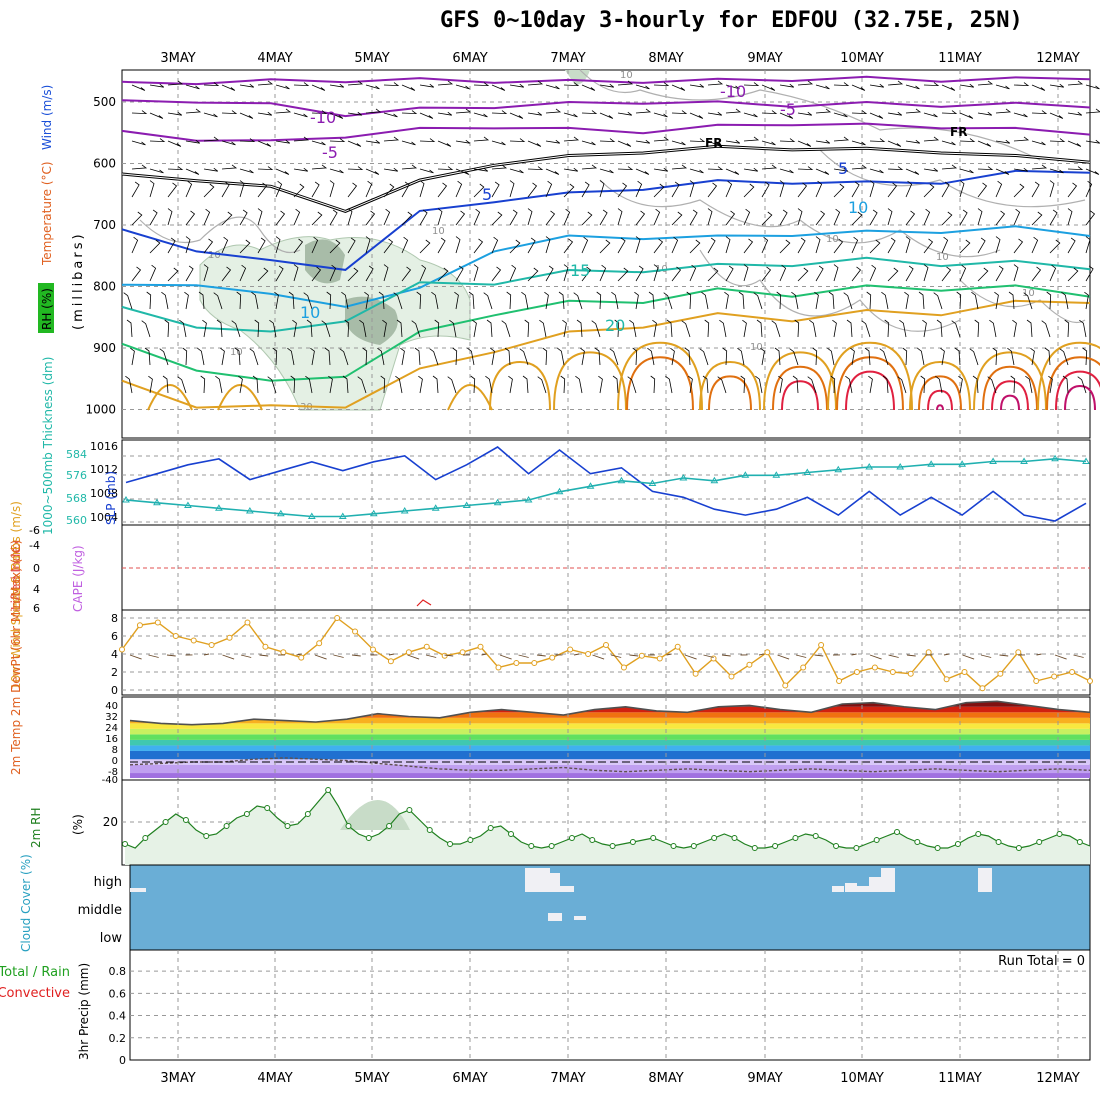 The image size is (1100, 1100). I want to click on y-tick-label: 0, so click(36, 568).